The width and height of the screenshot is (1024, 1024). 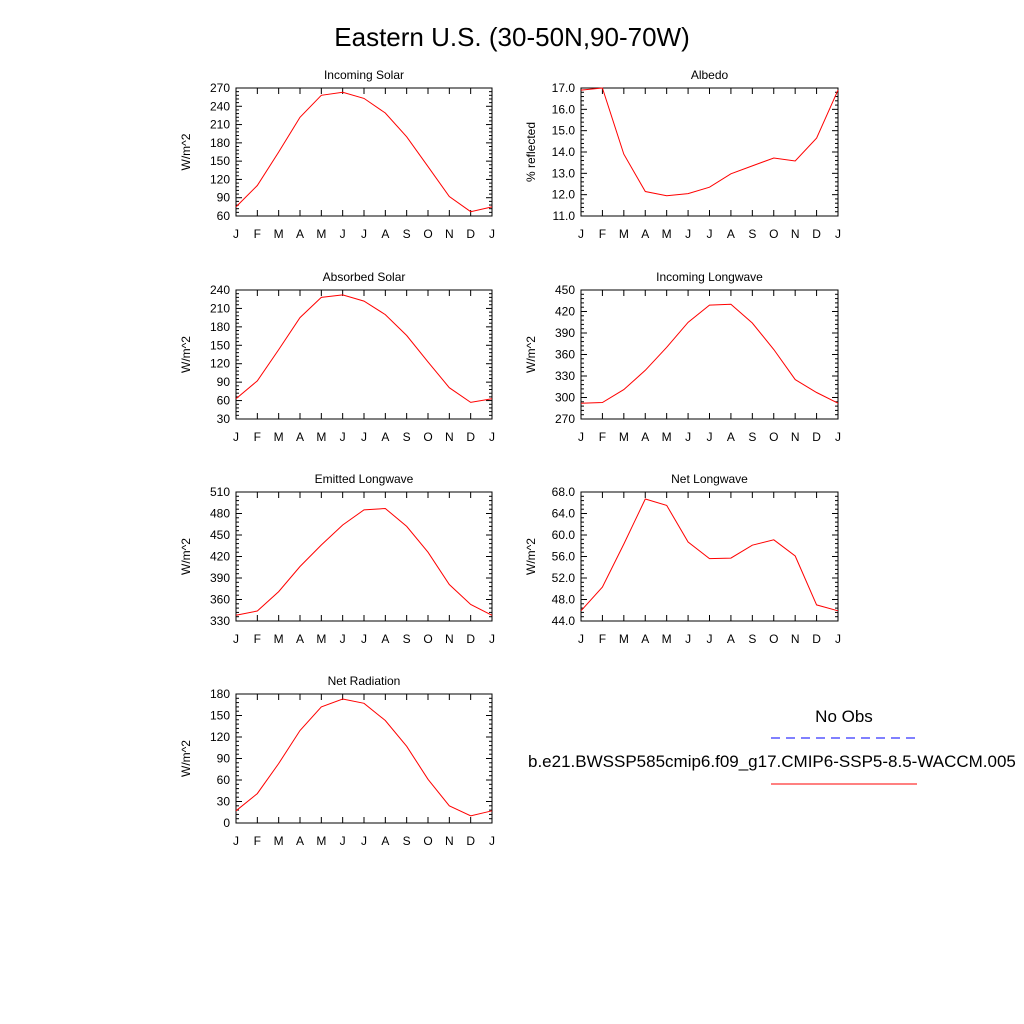 What do you see at coordinates (709, 277) in the screenshot?
I see `panel-title: Incoming Longwave` at bounding box center [709, 277].